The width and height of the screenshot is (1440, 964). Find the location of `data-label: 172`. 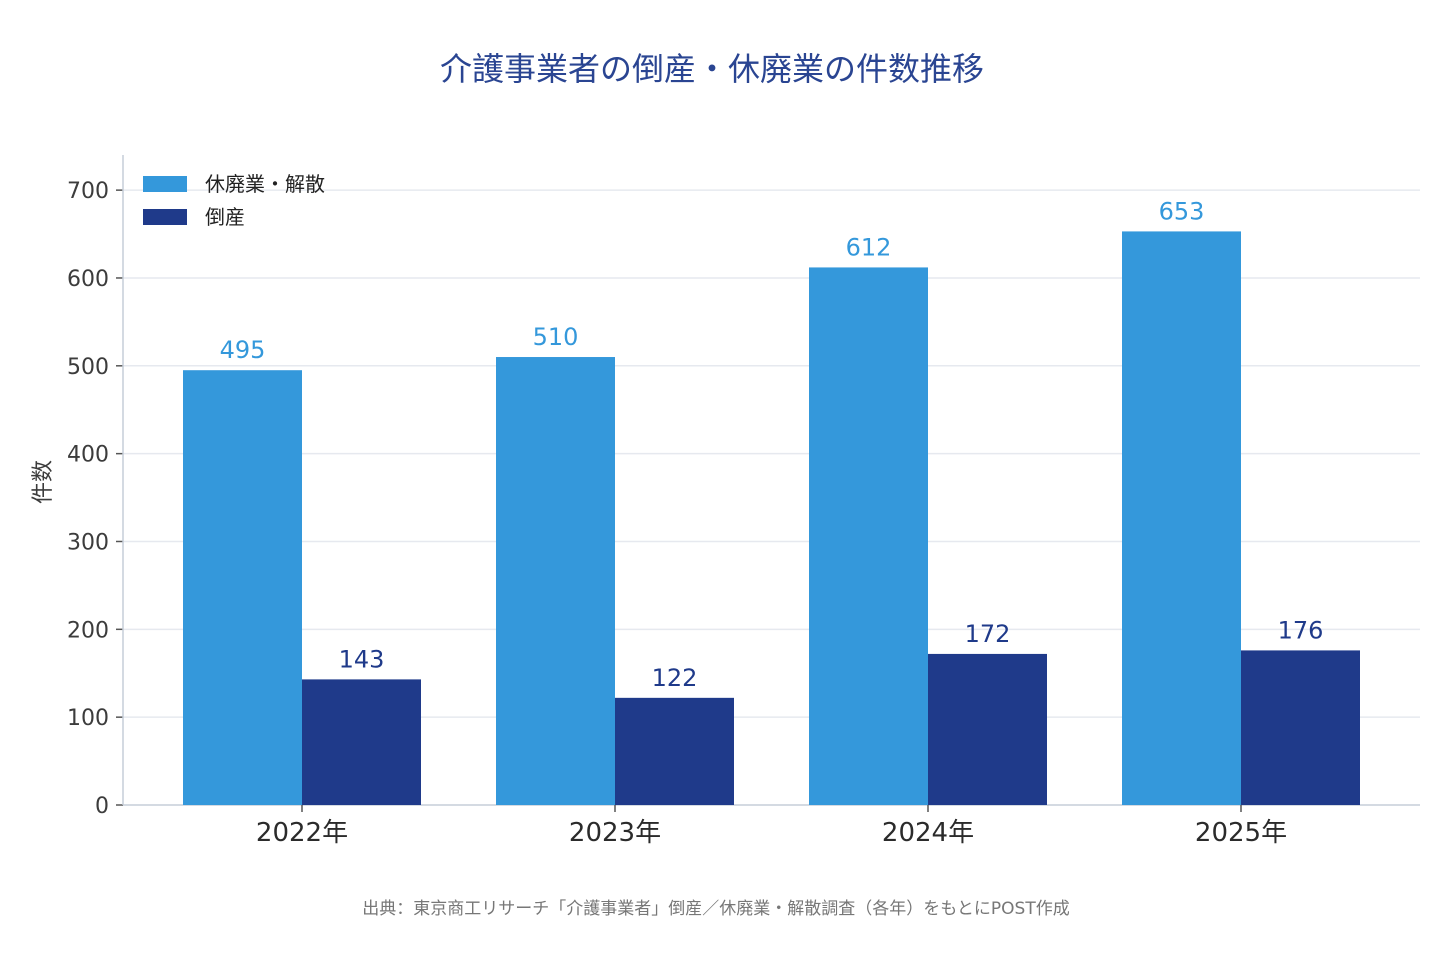

data-label: 172 is located at coordinates (988, 634).